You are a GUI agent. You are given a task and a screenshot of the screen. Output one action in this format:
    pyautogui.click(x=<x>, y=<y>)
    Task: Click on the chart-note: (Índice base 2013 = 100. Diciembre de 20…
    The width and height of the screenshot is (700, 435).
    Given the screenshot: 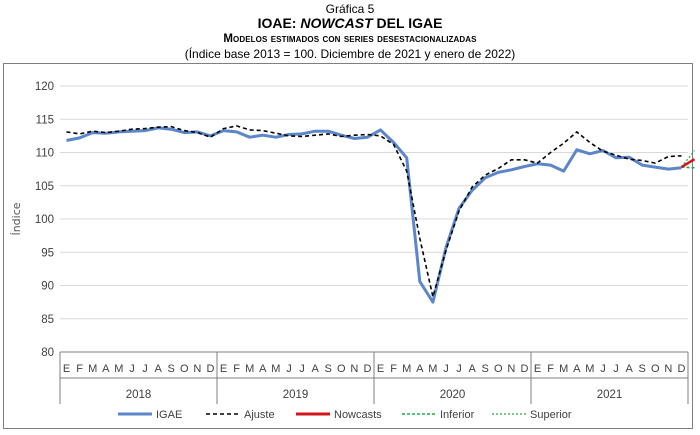 What is the action you would take?
    pyautogui.click(x=350, y=54)
    